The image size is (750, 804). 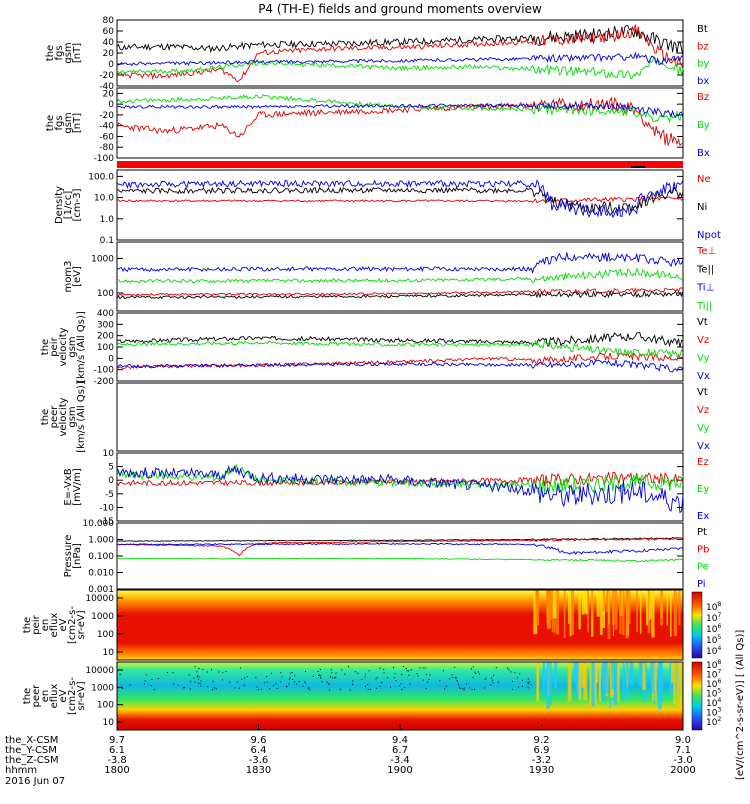 What do you see at coordinates (709, 235) in the screenshot?
I see `legend-npot: Npot` at bounding box center [709, 235].